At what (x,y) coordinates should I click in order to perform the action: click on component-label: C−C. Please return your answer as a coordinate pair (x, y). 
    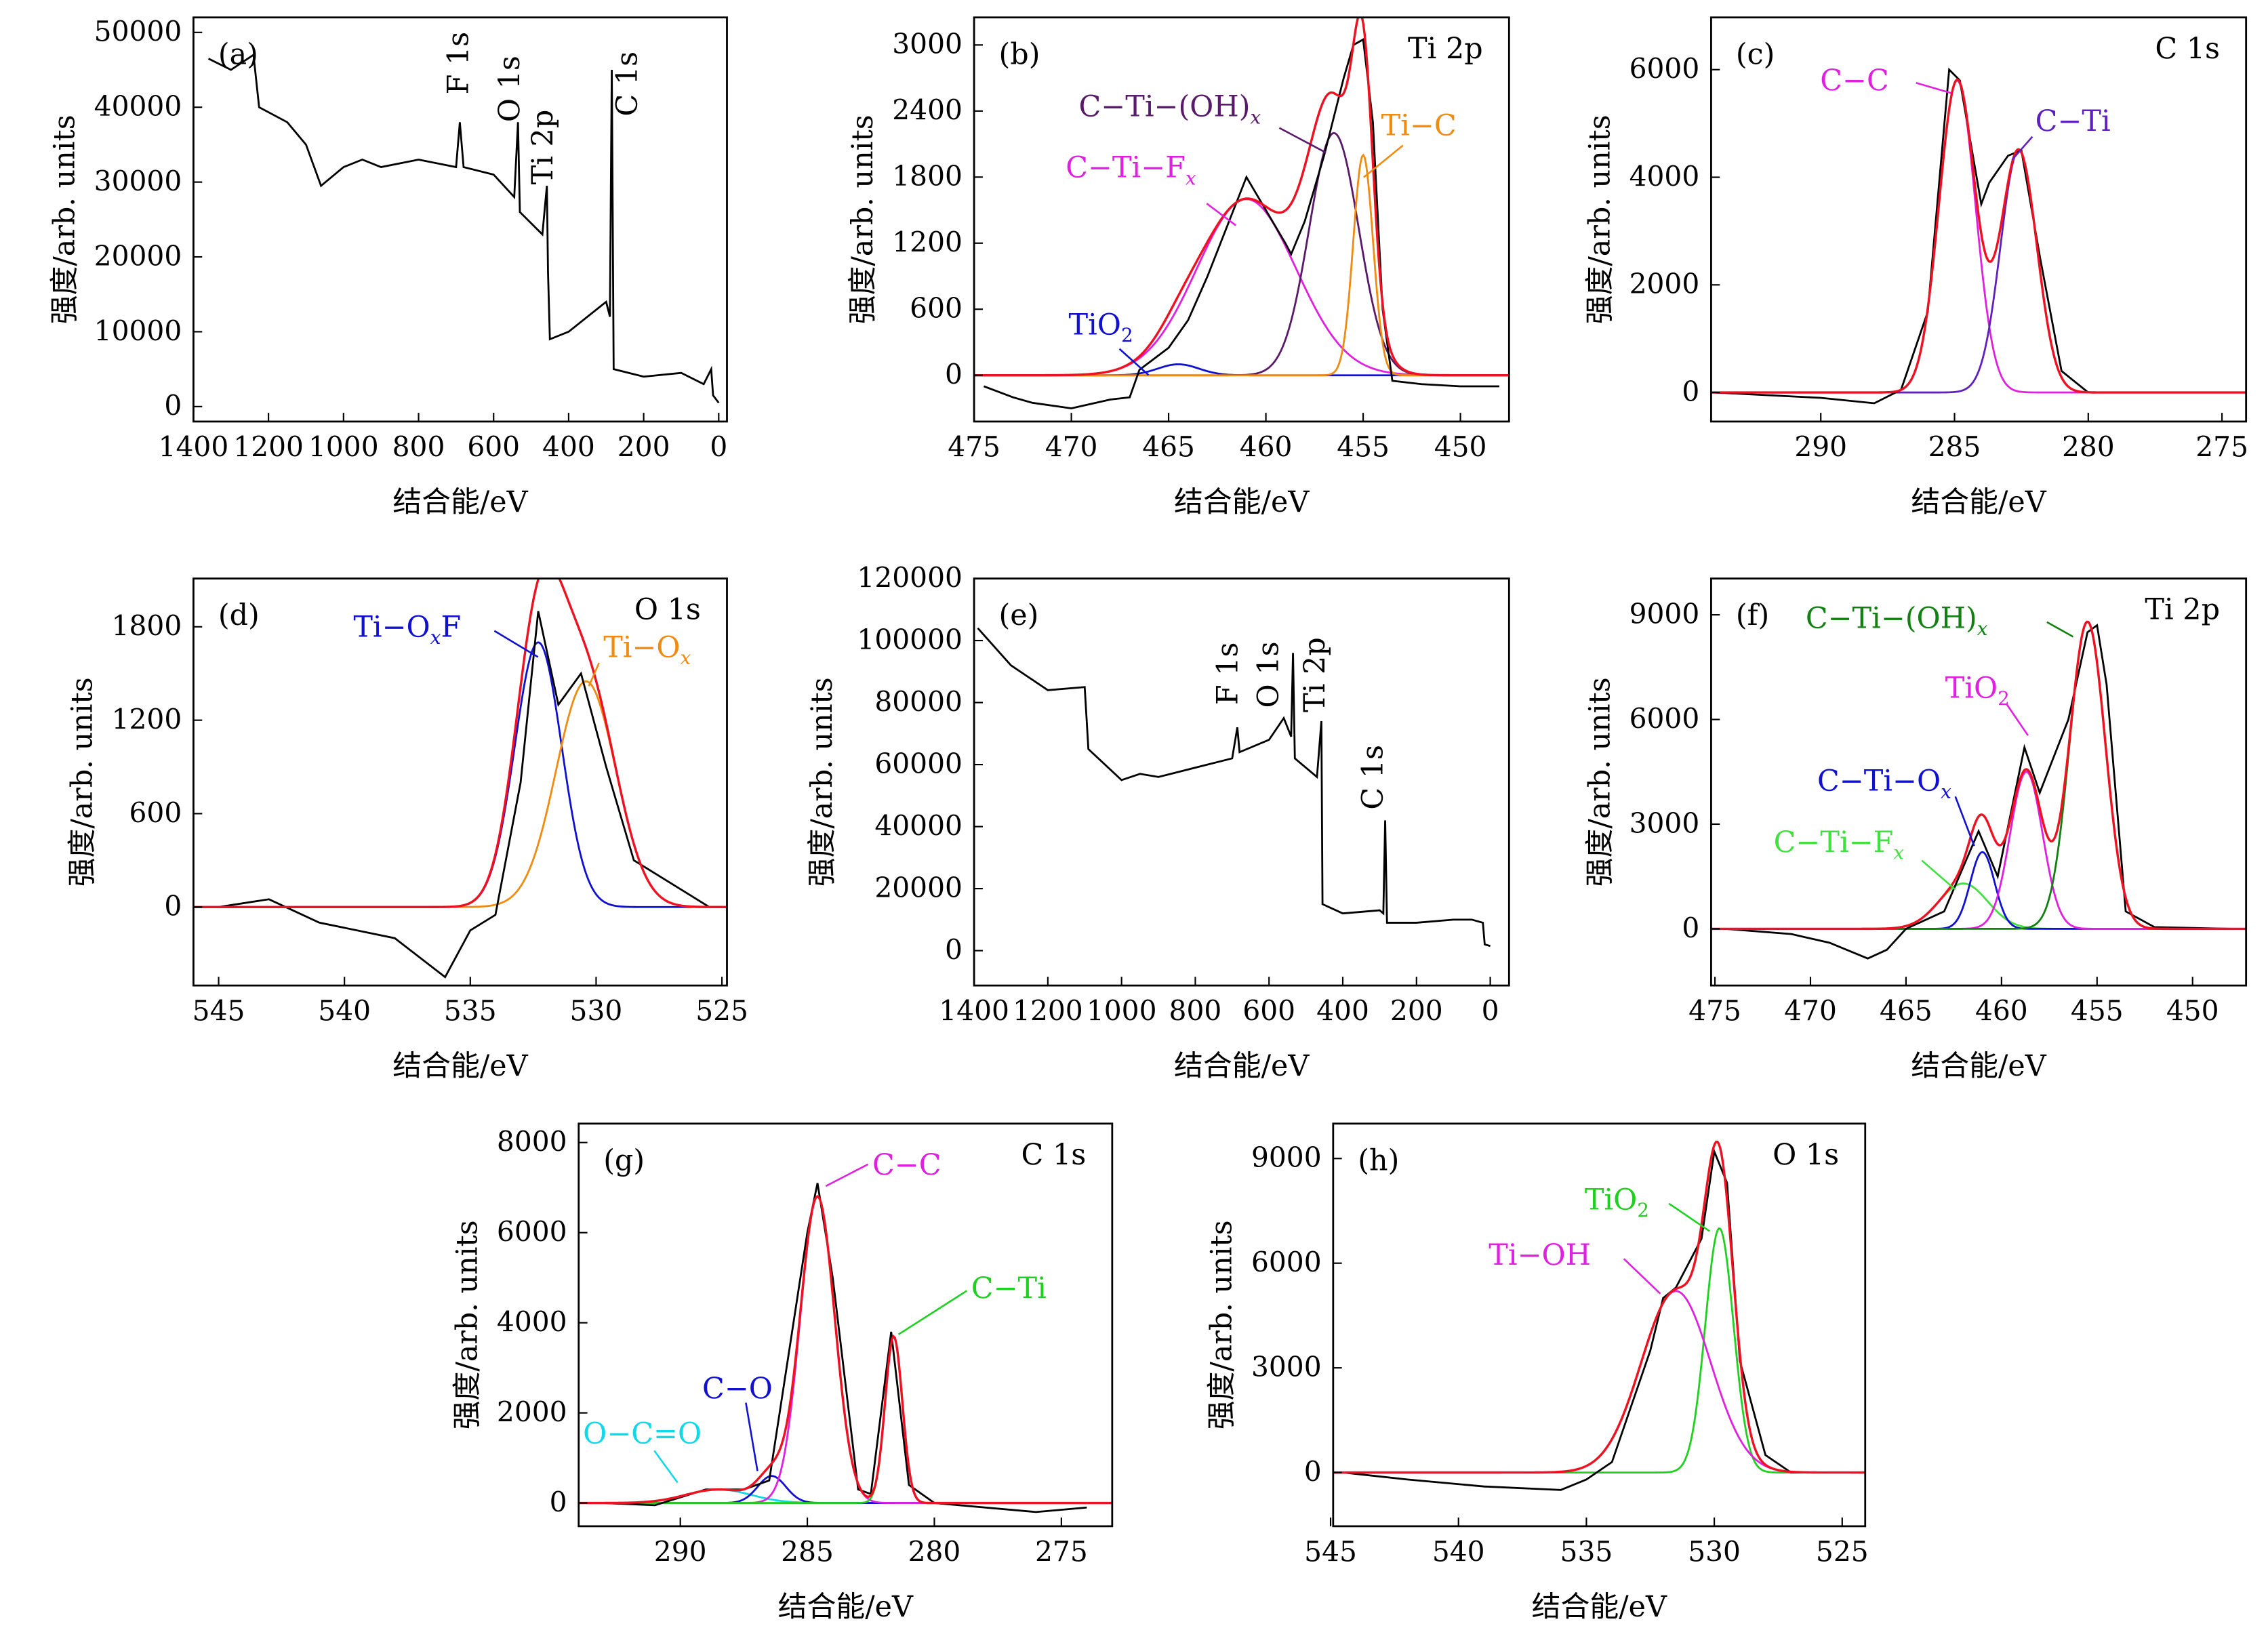
    Looking at the image, I should click on (1854, 81).